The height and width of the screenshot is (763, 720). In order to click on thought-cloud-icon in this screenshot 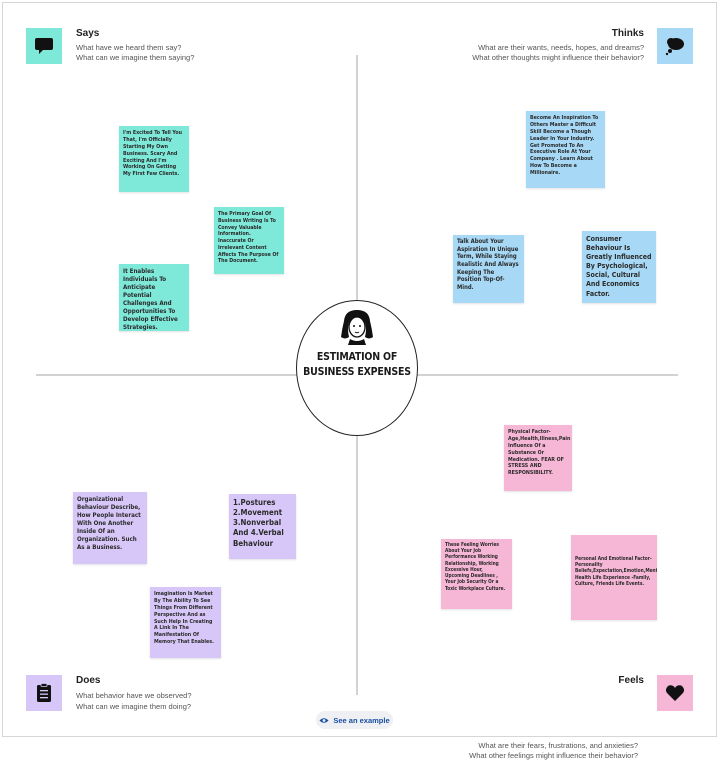, I will do `click(675, 46)`.